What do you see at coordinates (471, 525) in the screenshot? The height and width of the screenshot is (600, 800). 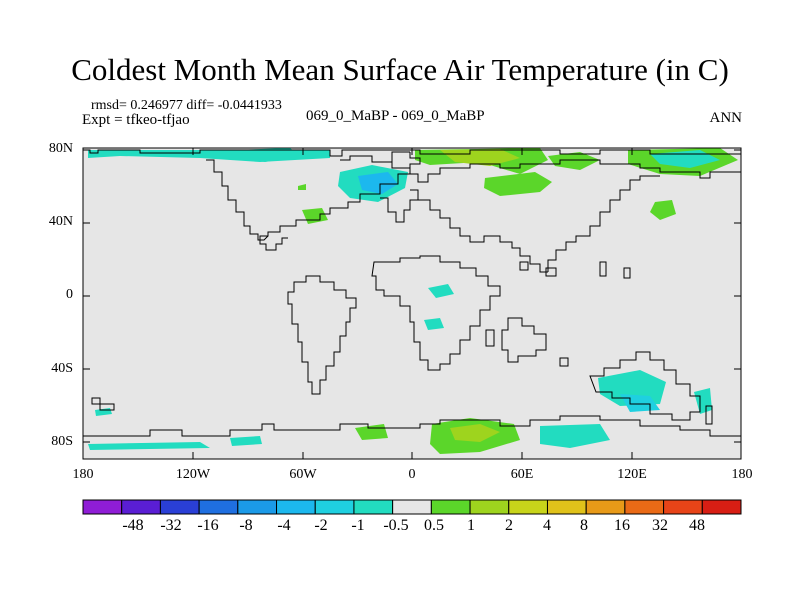 I see `colorbar-label: 1` at bounding box center [471, 525].